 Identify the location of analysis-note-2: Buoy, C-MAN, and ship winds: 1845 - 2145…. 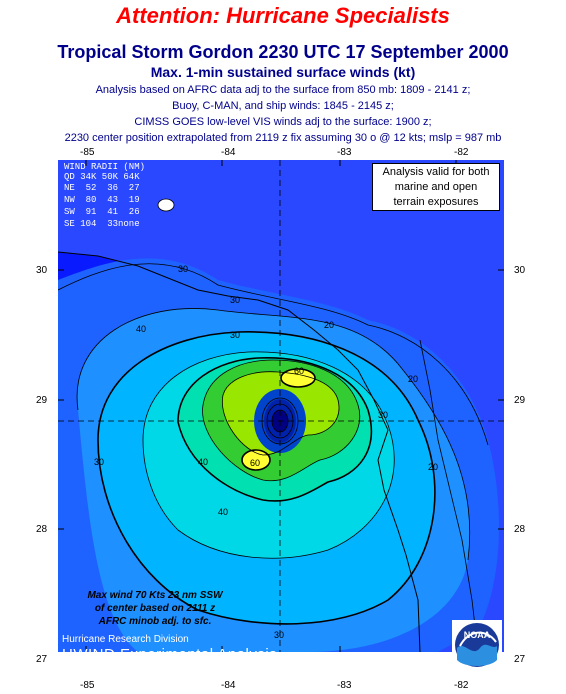
(283, 106).